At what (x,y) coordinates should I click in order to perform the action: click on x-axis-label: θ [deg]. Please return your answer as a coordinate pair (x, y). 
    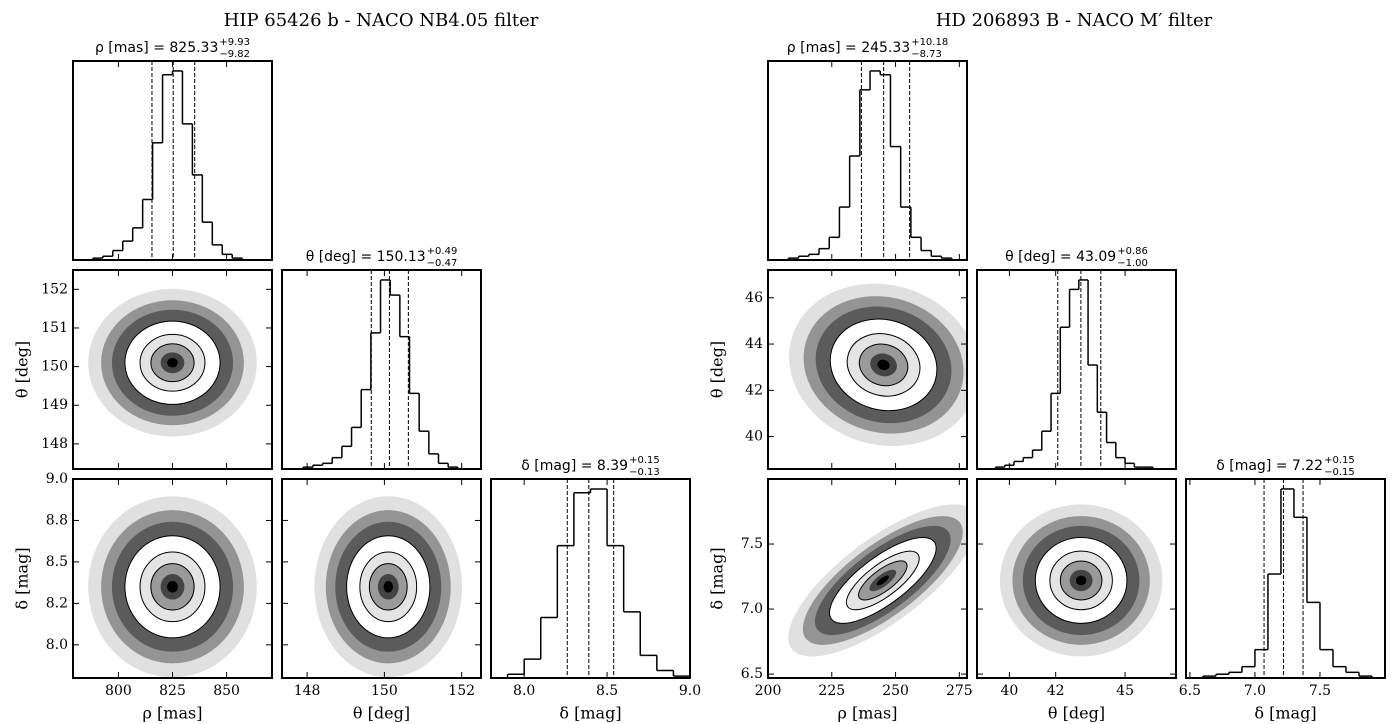
    Looking at the image, I should click on (1076, 713).